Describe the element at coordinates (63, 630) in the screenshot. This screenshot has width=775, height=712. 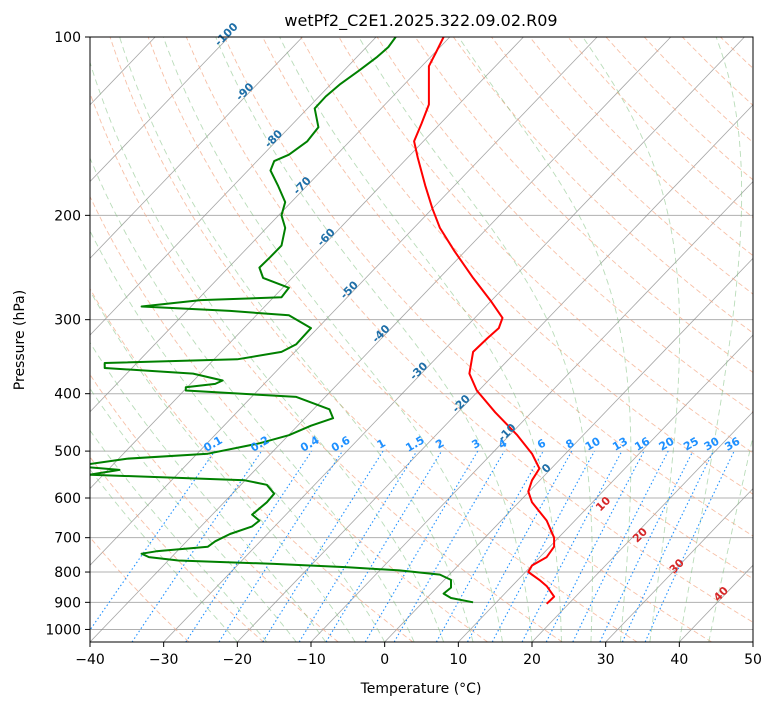
I see `y-tick-label: 1000` at that location.